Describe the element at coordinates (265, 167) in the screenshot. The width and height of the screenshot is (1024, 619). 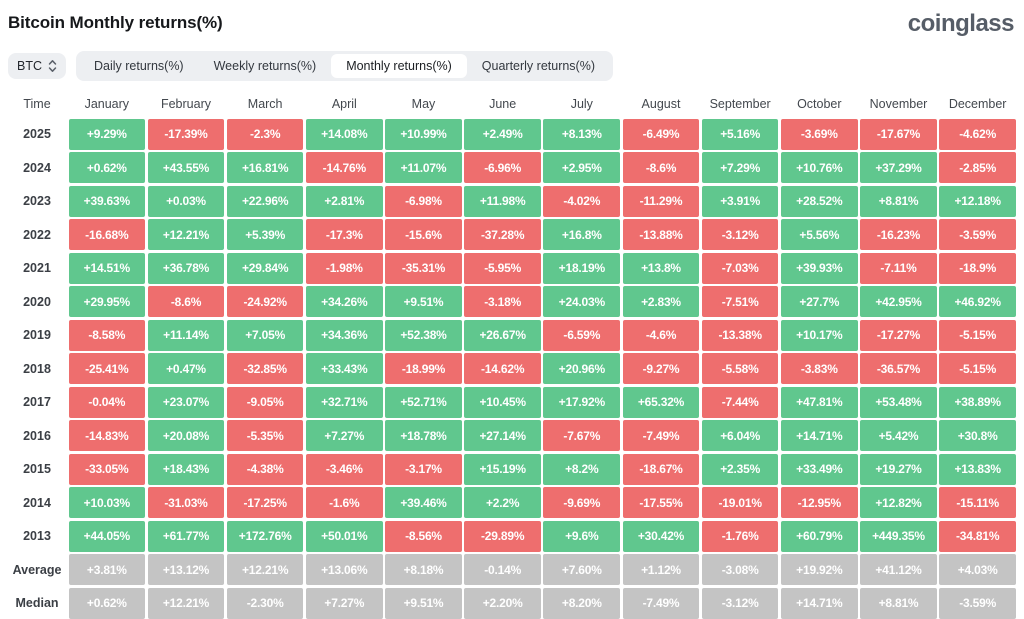
I see `return-cell: +16.81%` at that location.